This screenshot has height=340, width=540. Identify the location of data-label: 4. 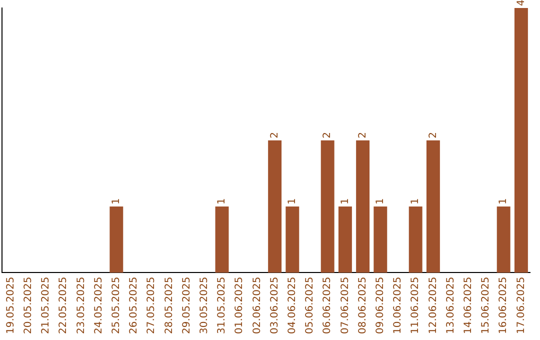
(521, 3).